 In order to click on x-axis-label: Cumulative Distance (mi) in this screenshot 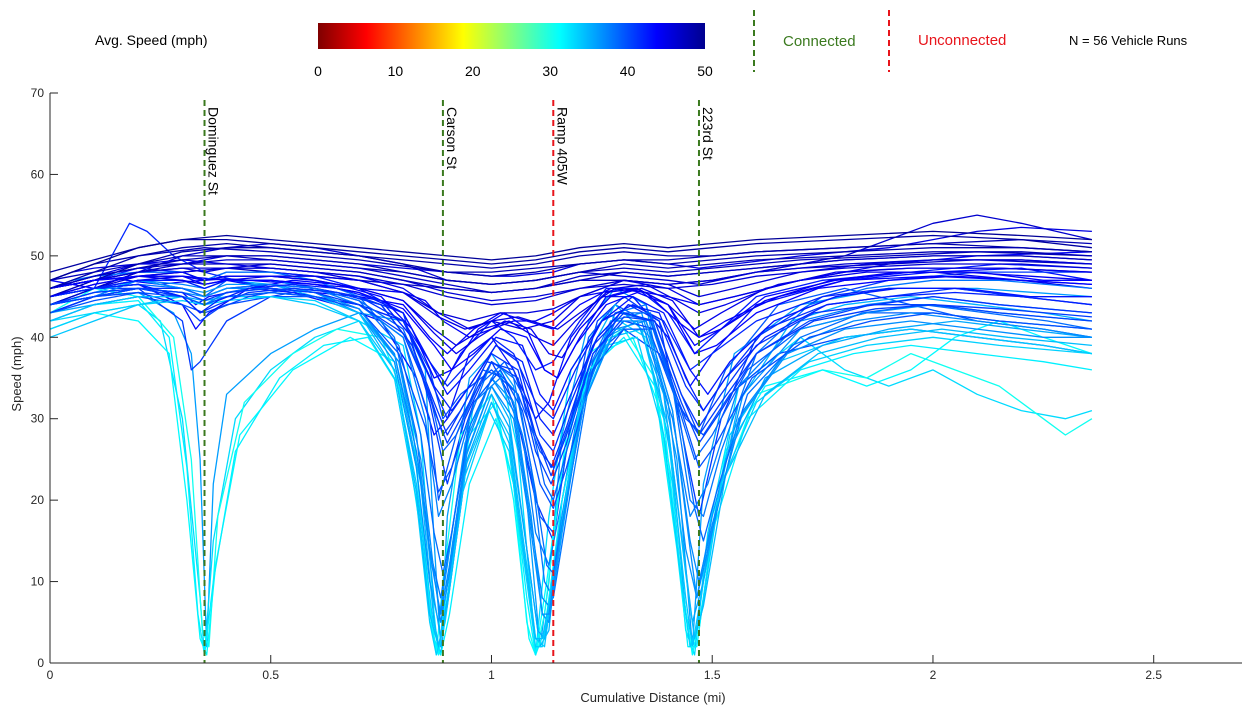, I will do `click(652, 697)`.